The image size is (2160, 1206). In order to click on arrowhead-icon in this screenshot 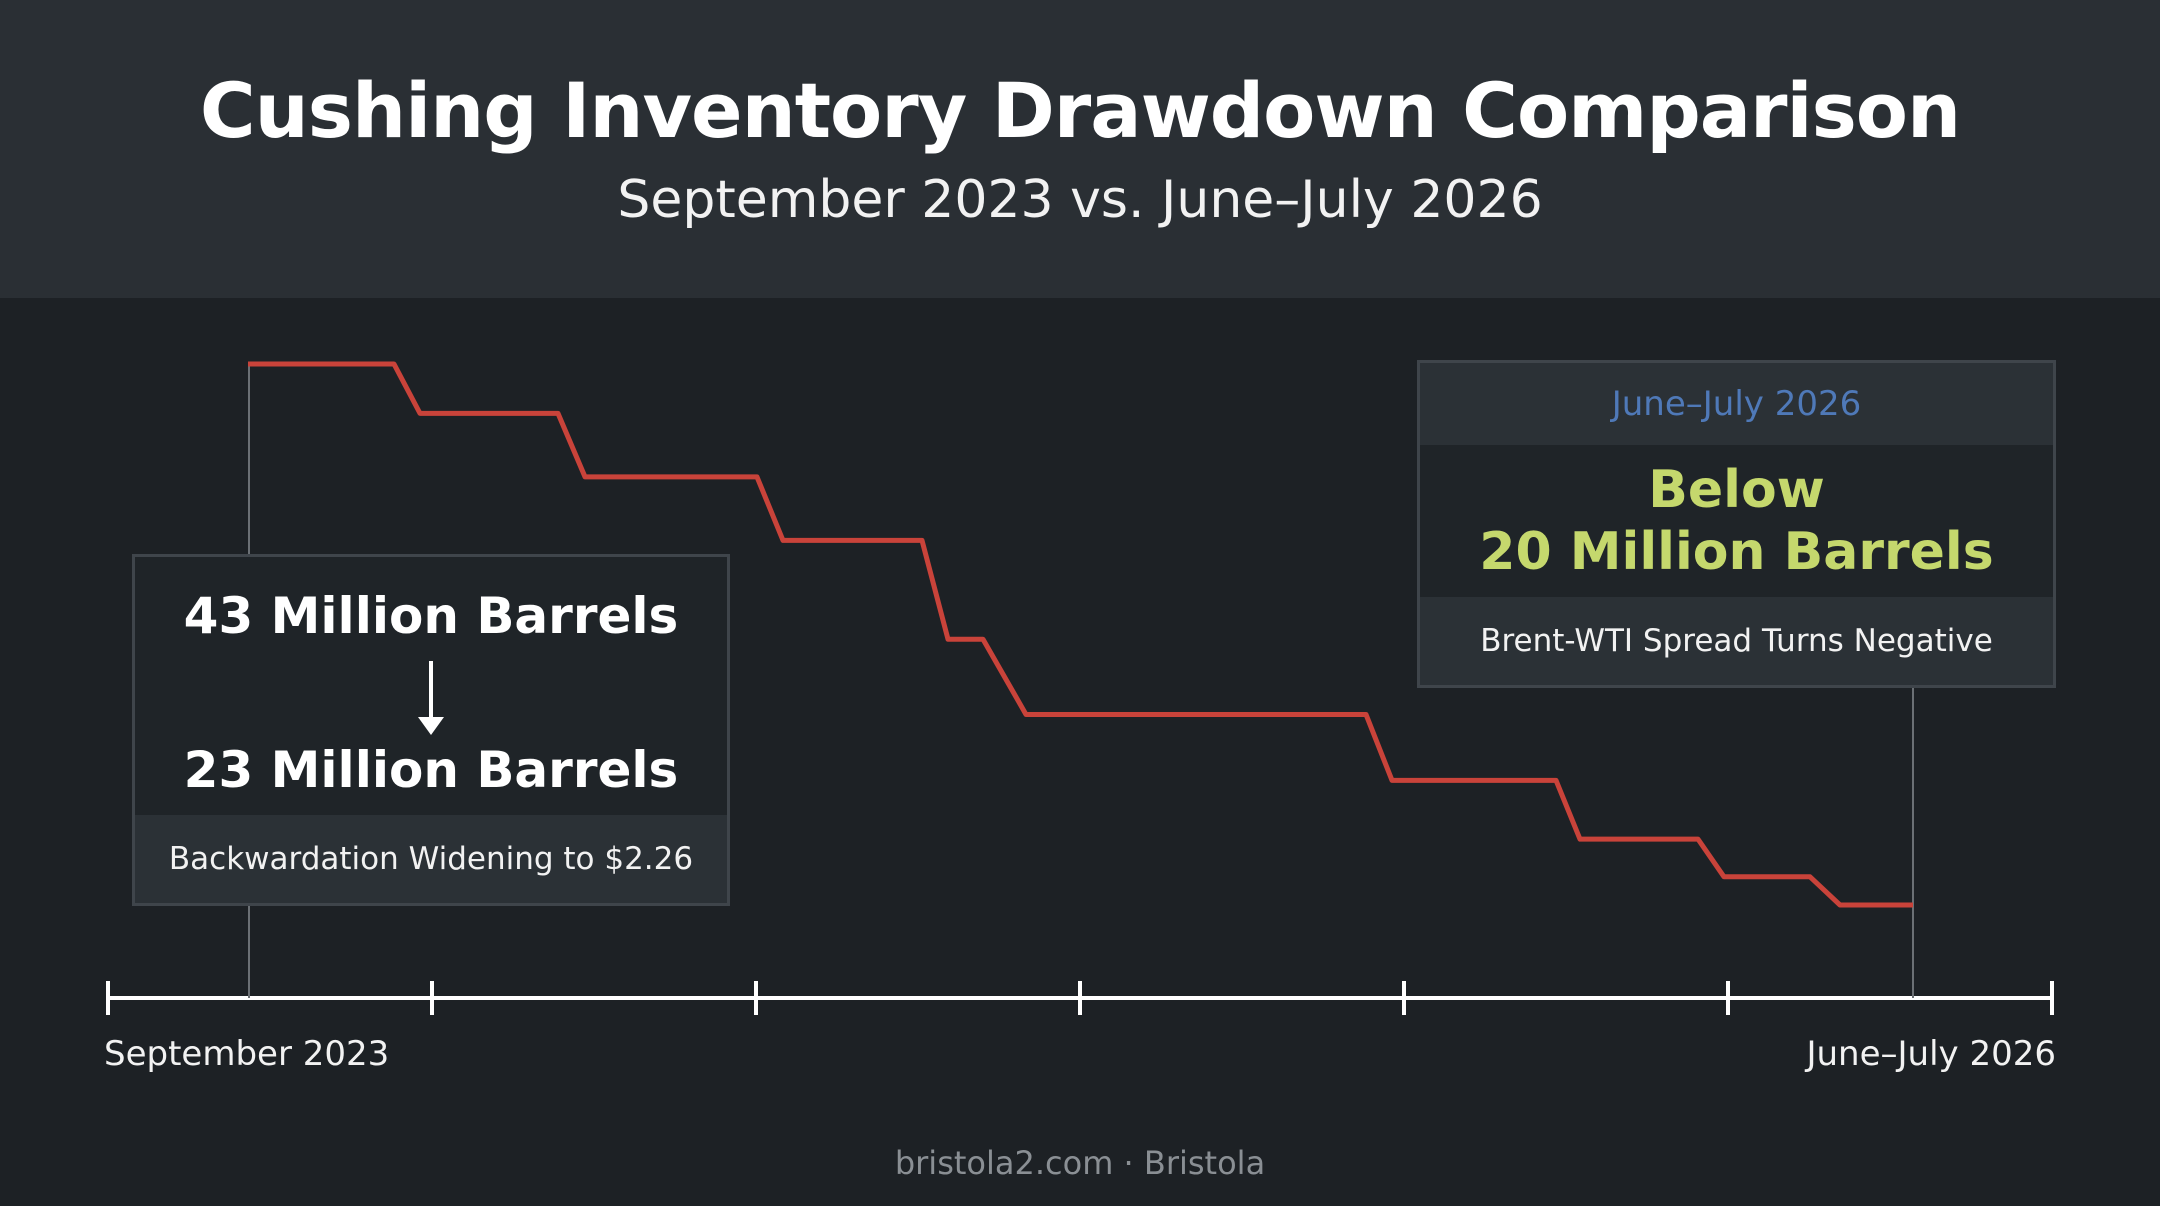, I will do `click(431, 726)`.